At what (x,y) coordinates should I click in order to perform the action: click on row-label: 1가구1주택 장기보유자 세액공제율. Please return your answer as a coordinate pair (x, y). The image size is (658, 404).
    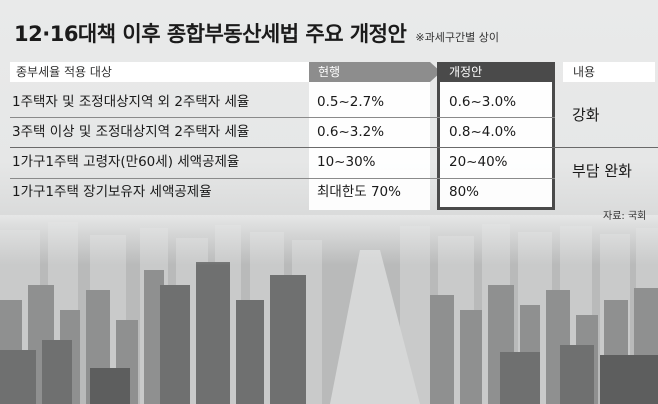
    Looking at the image, I should click on (112, 192).